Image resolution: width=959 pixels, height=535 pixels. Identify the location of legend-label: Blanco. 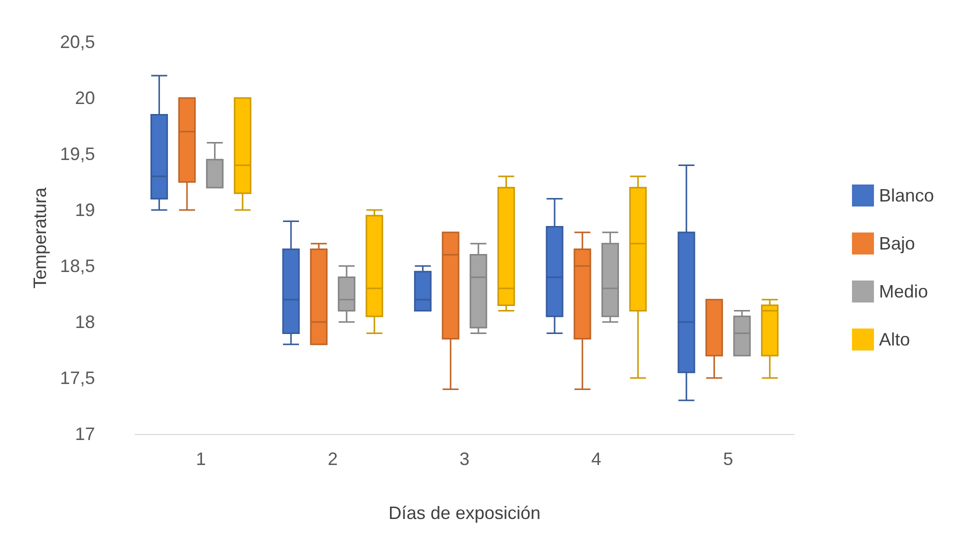
(906, 196).